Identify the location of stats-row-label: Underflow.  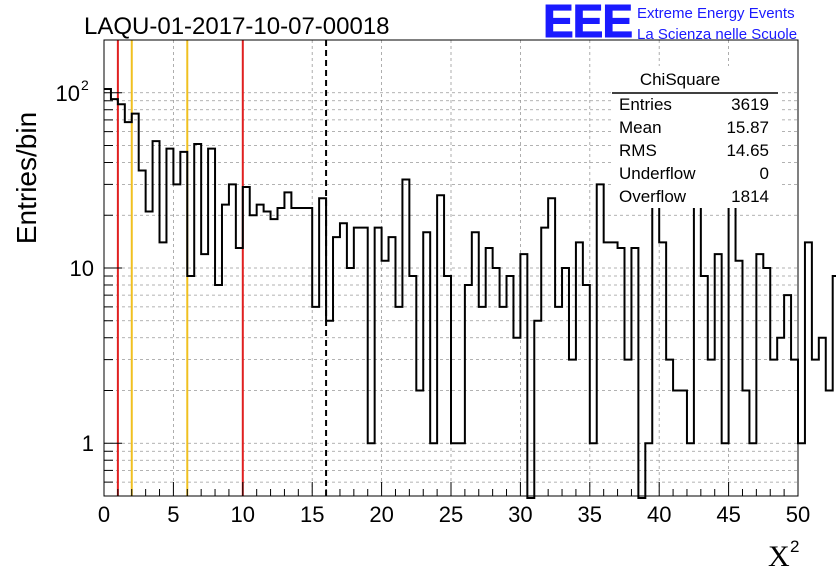
(657, 173).